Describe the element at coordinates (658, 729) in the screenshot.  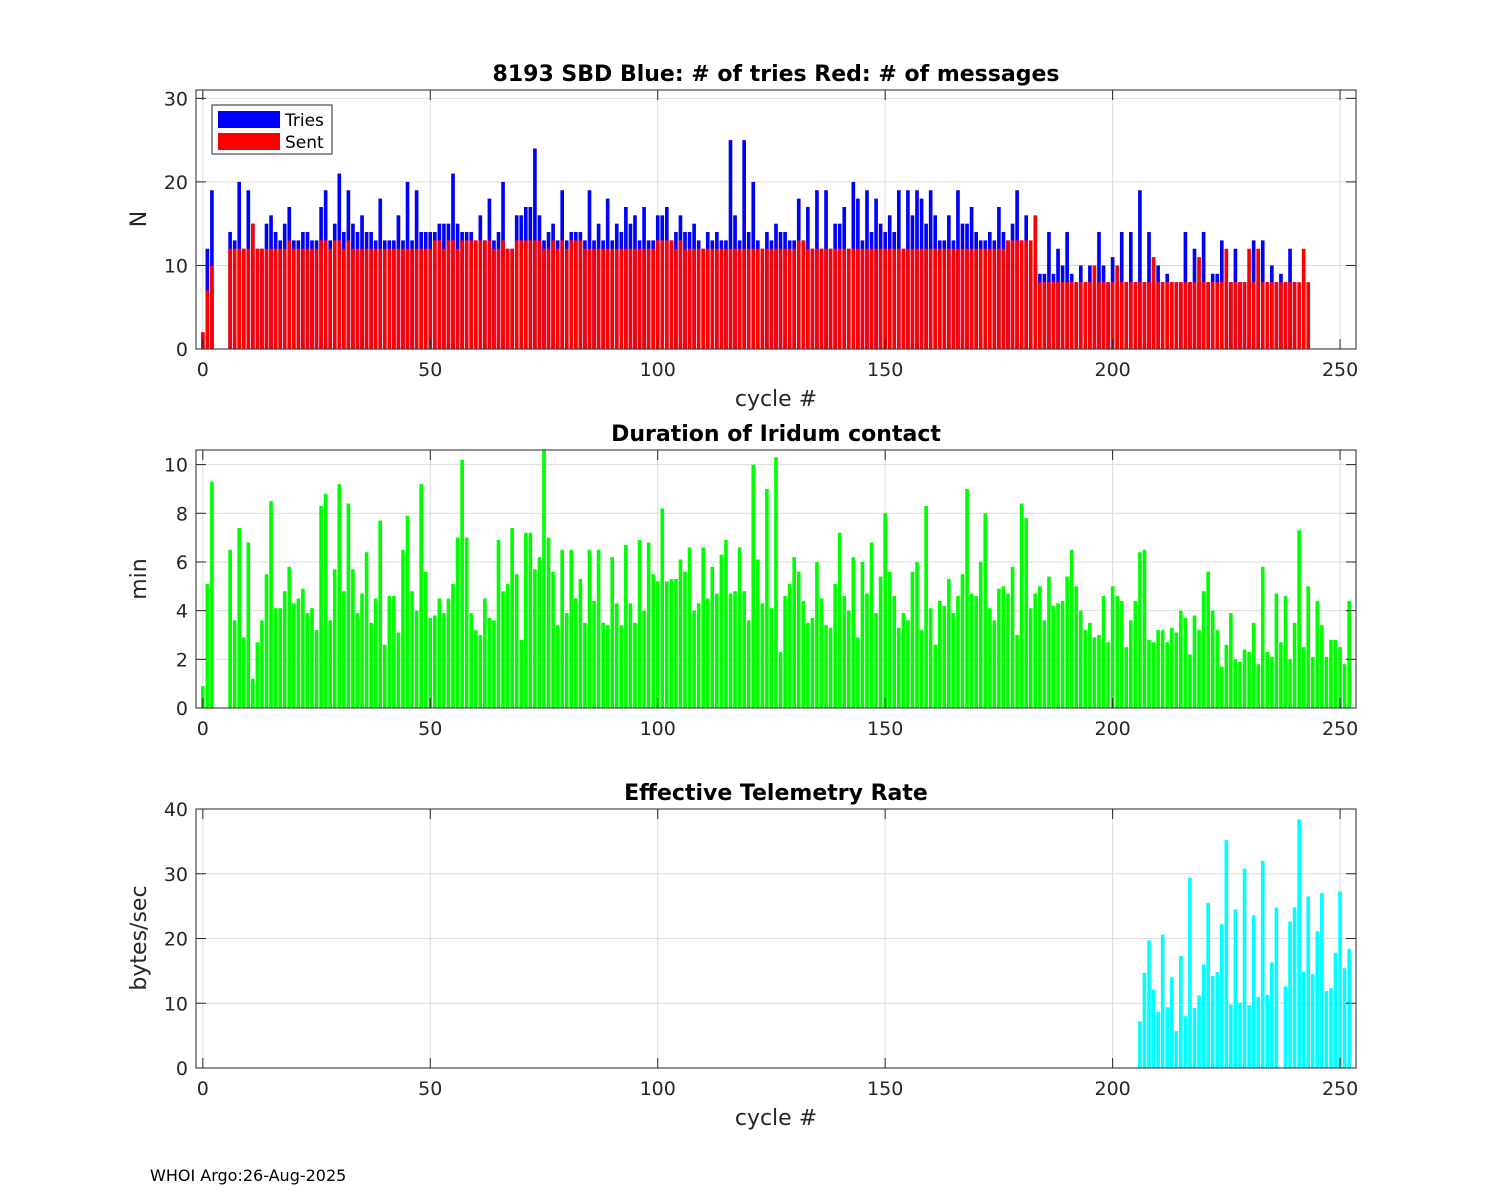
I see `x-tick-label: 100` at that location.